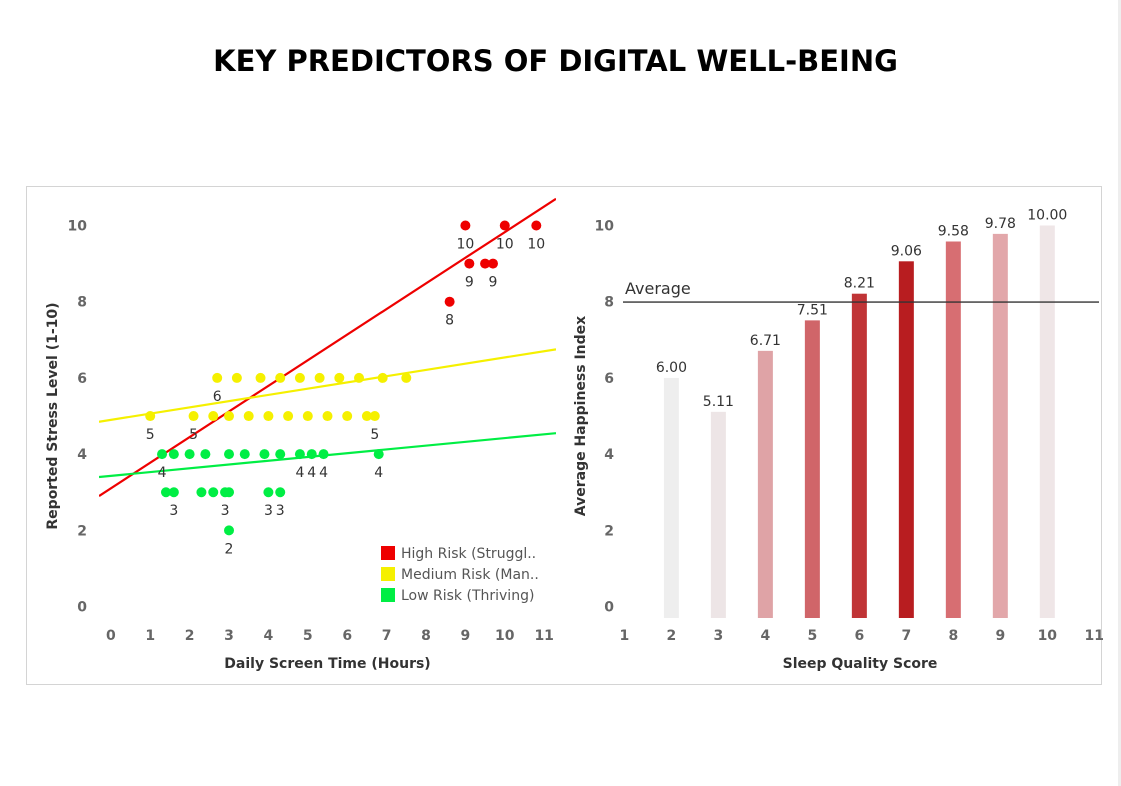 This screenshot has height=786, width=1121. Describe the element at coordinates (467, 596) in the screenshot. I see `legend-label: Low Risk (Thriving)` at that location.